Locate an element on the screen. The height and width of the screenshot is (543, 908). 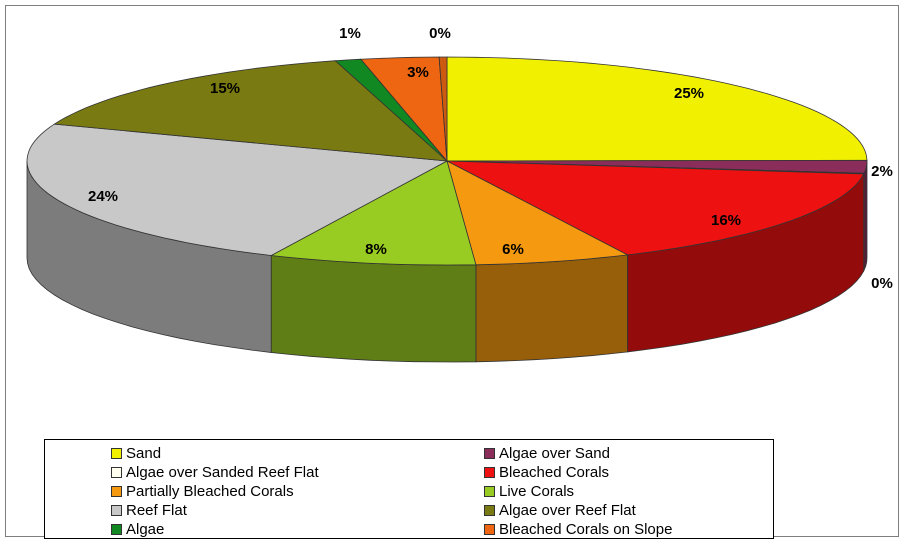
legend-item: Partially Bleached Corals is located at coordinates (202, 491).